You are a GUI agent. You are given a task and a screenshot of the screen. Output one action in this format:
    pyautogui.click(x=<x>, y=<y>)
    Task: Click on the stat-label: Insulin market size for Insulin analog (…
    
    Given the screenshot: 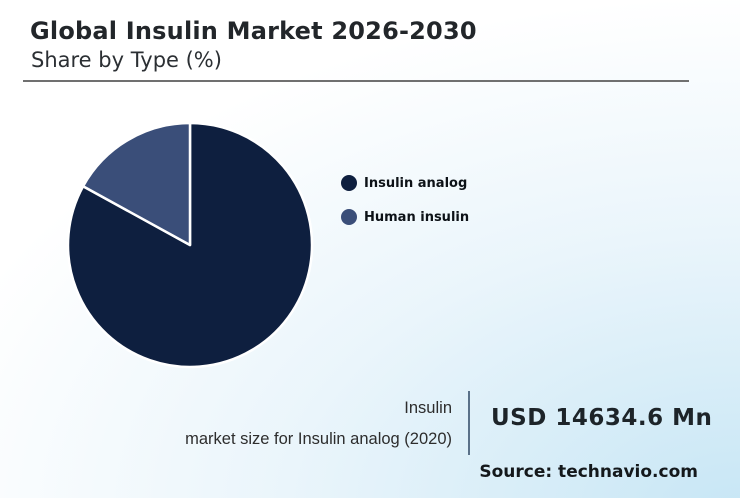 What is the action you would take?
    pyautogui.click(x=226, y=424)
    